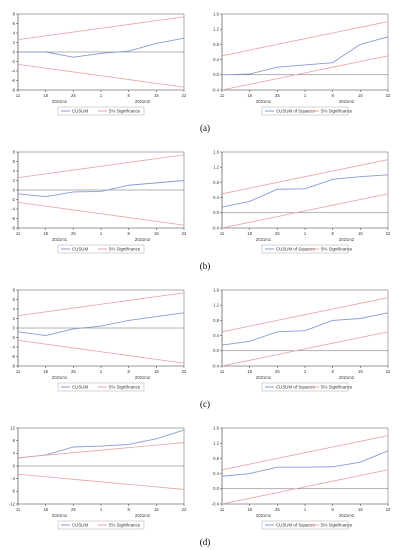 This screenshot has height=550, width=410. Describe the element at coordinates (205, 542) in the screenshot. I see `panel-label: (d)` at that location.